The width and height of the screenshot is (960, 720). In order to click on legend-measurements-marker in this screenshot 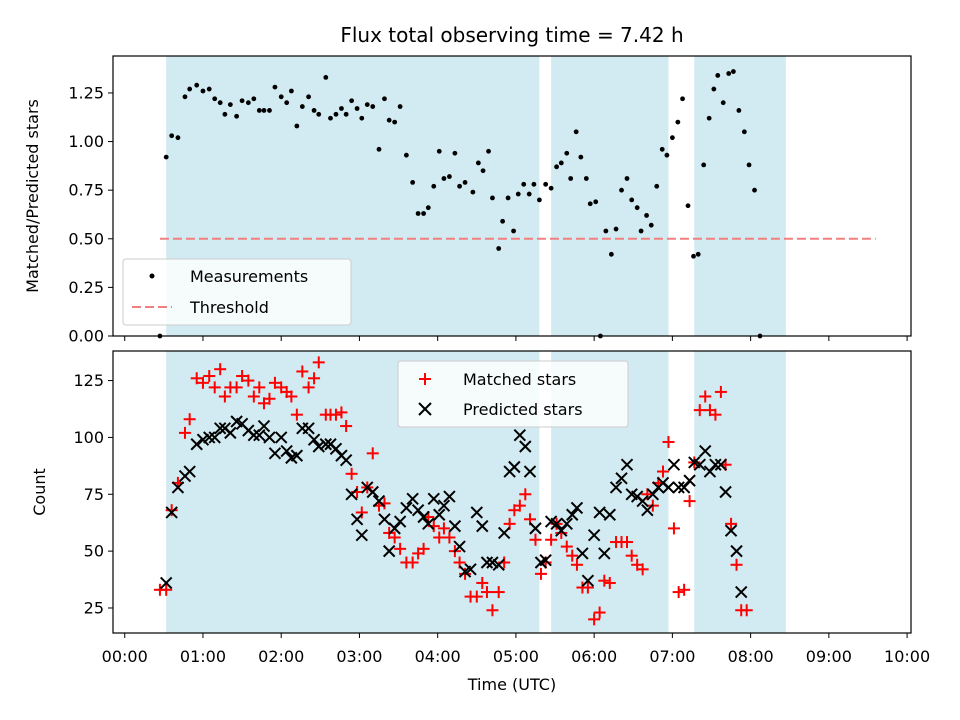, I will do `click(152, 276)`.